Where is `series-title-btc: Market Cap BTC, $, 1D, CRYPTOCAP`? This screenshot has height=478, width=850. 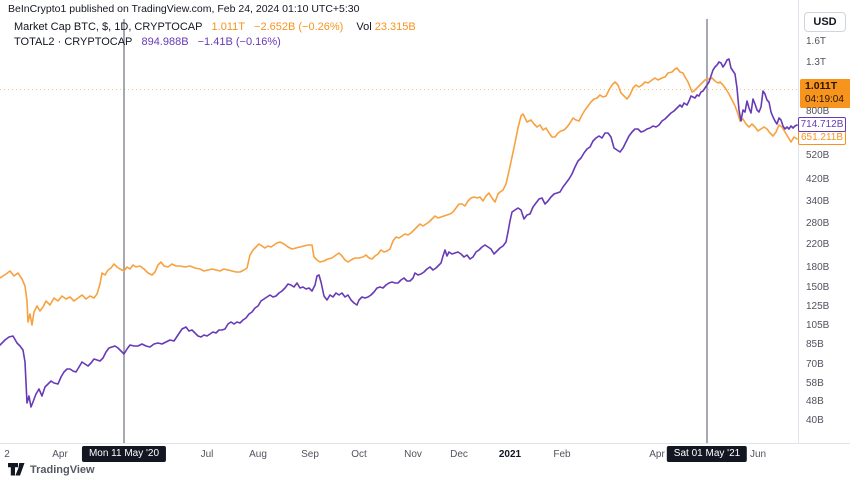
series-title-btc: Market Cap BTC, $, 1D, CRYPTOCAP is located at coordinates (108, 27).